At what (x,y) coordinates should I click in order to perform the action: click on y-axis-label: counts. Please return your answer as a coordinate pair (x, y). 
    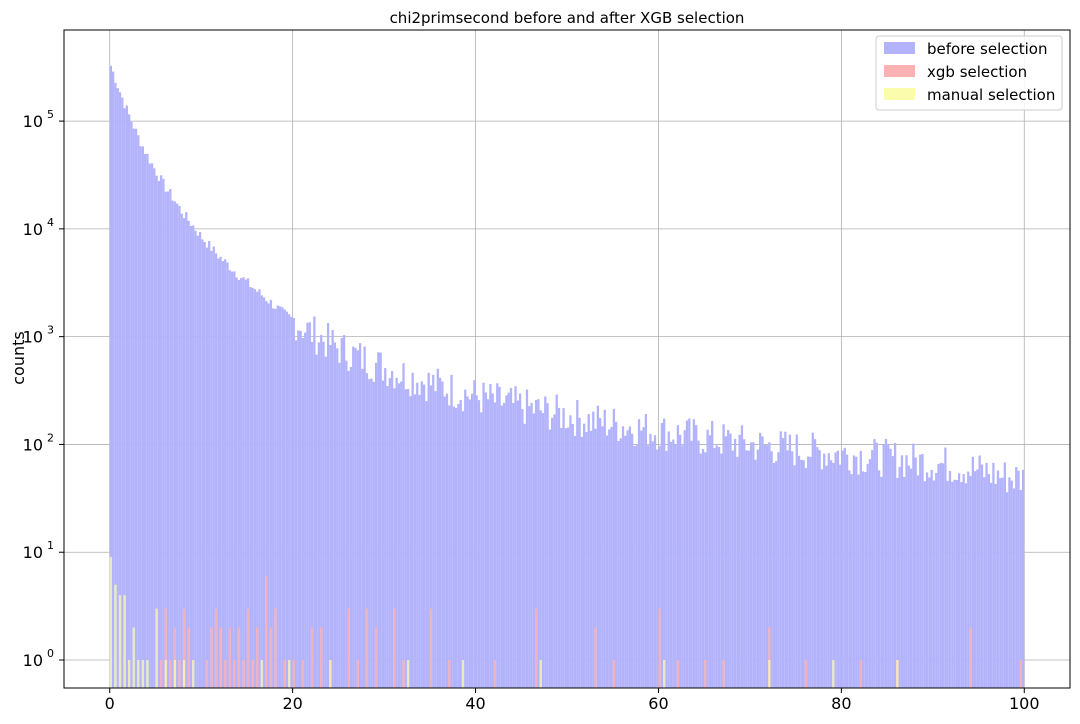
    Looking at the image, I should click on (18, 357).